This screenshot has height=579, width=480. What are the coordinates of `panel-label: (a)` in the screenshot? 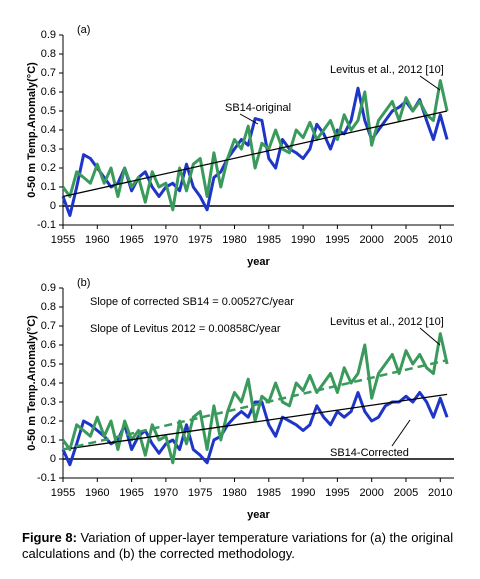 It's located at (83, 30).